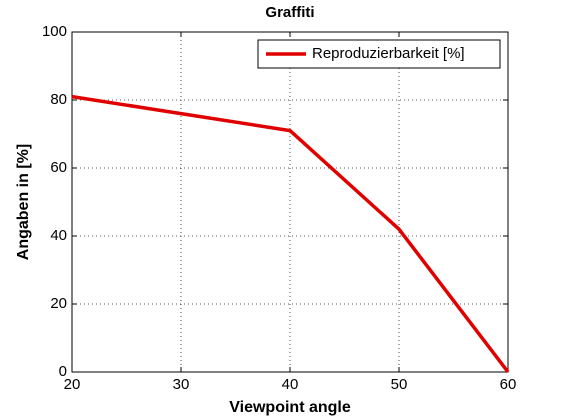 The height and width of the screenshot is (420, 561). I want to click on y-axis-label: Angaben in [%], so click(23, 202).